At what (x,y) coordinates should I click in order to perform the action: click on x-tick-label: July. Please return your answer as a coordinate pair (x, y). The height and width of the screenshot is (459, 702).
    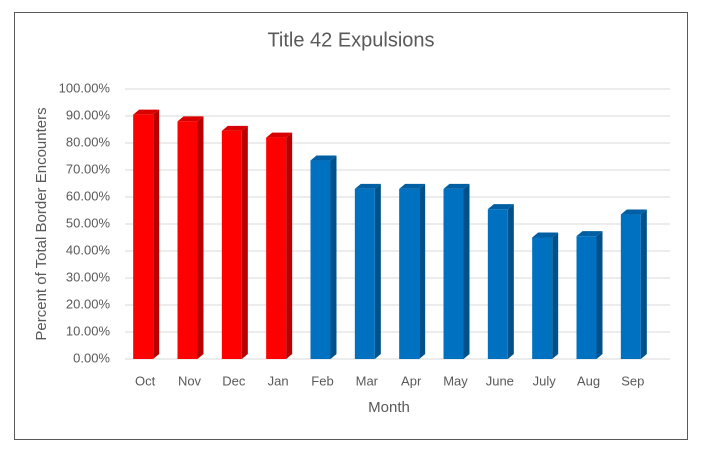
    Looking at the image, I should click on (545, 380).